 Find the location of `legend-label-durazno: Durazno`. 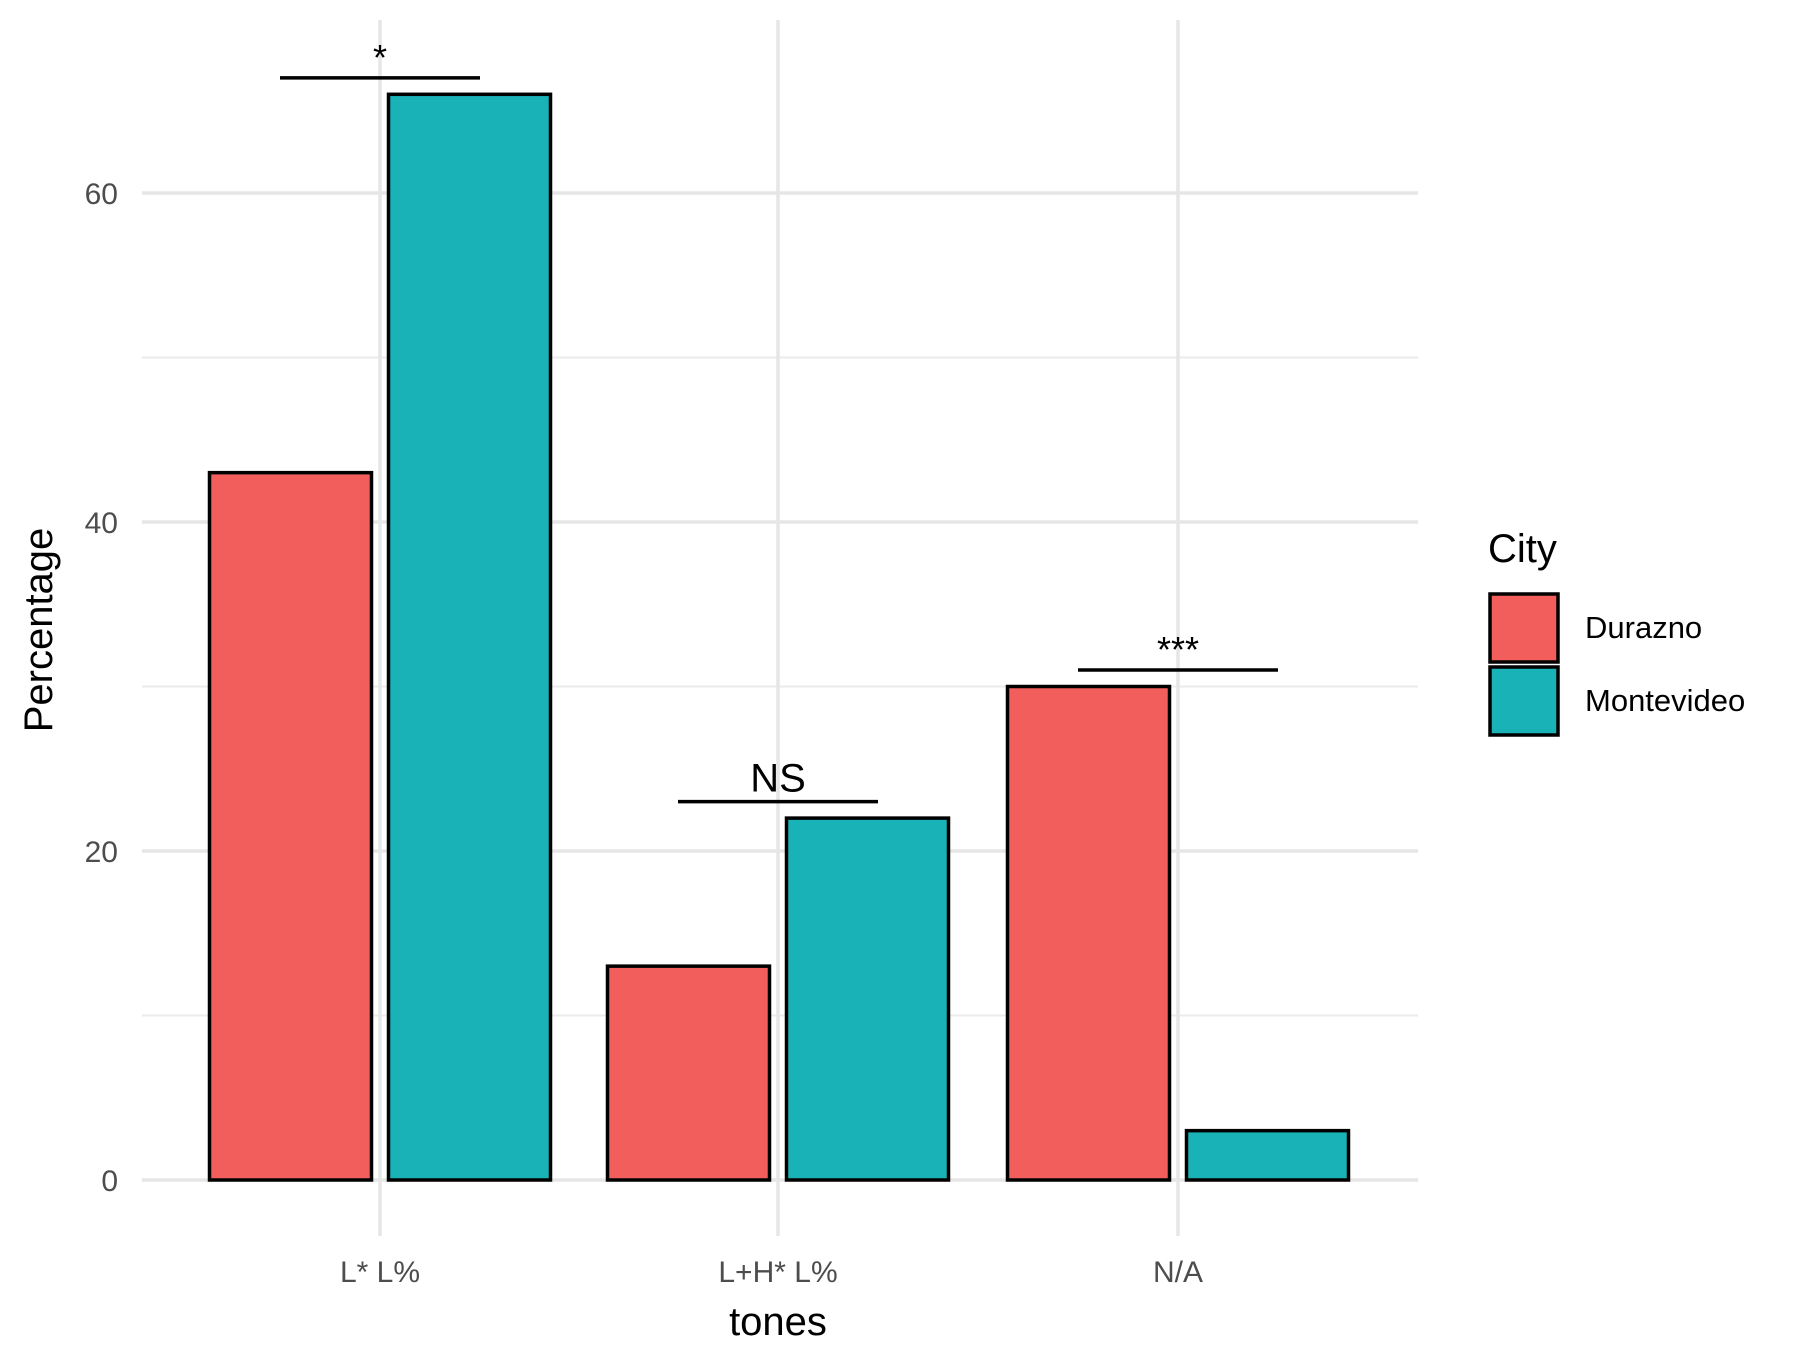

legend-label-durazno: Durazno is located at coordinates (1643, 627).